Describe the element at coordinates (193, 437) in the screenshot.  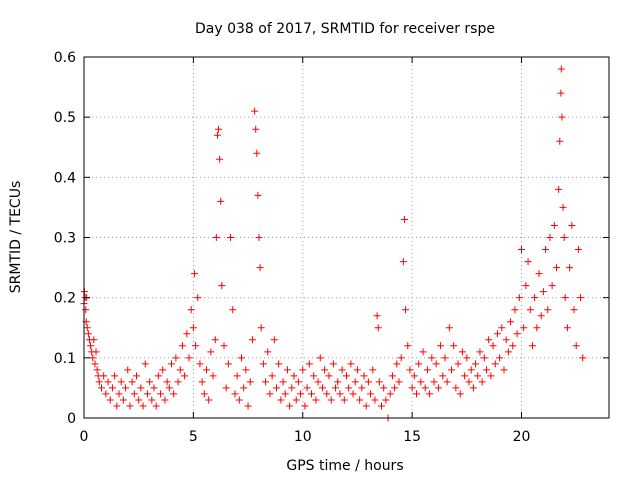
I see `x-tick-label: 5` at that location.